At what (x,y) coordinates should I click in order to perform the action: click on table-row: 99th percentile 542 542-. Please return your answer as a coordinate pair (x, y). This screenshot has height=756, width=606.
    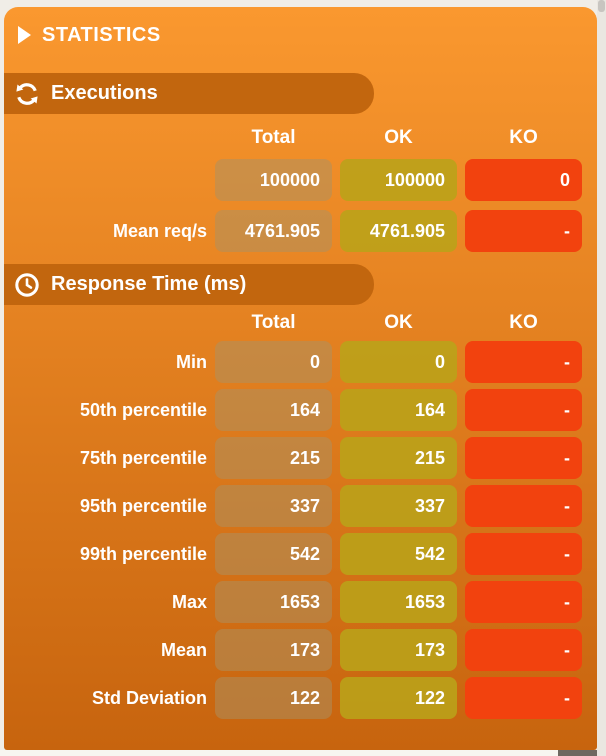
    Looking at the image, I should click on (300, 554).